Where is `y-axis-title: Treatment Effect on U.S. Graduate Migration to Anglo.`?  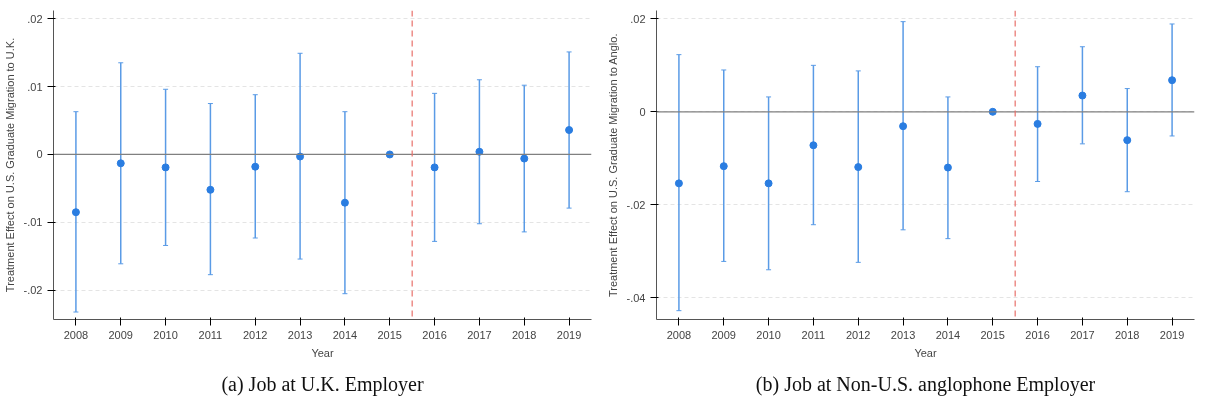 y-axis-title: Treatment Effect on U.S. Graduate Migration to Anglo. is located at coordinates (612, 165).